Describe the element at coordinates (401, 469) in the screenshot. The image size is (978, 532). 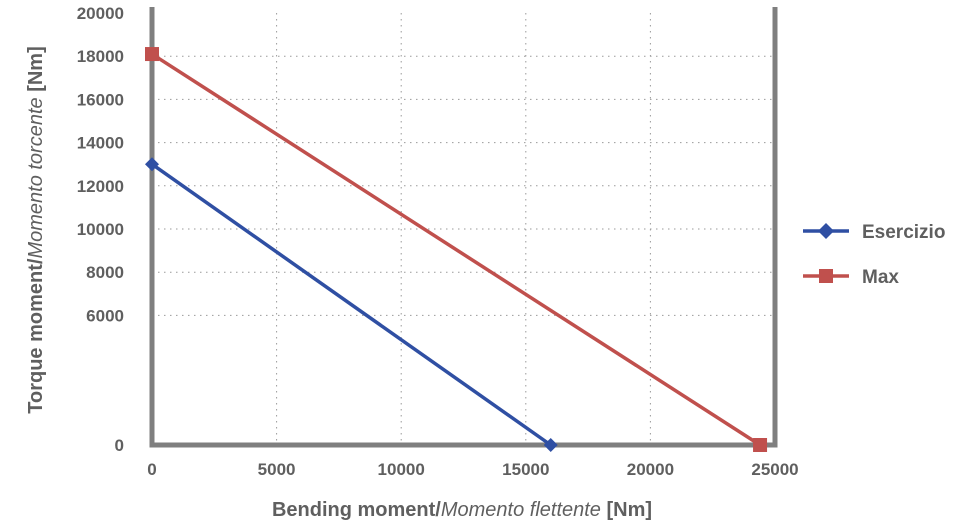
I see `x-tick-label: 10000` at that location.